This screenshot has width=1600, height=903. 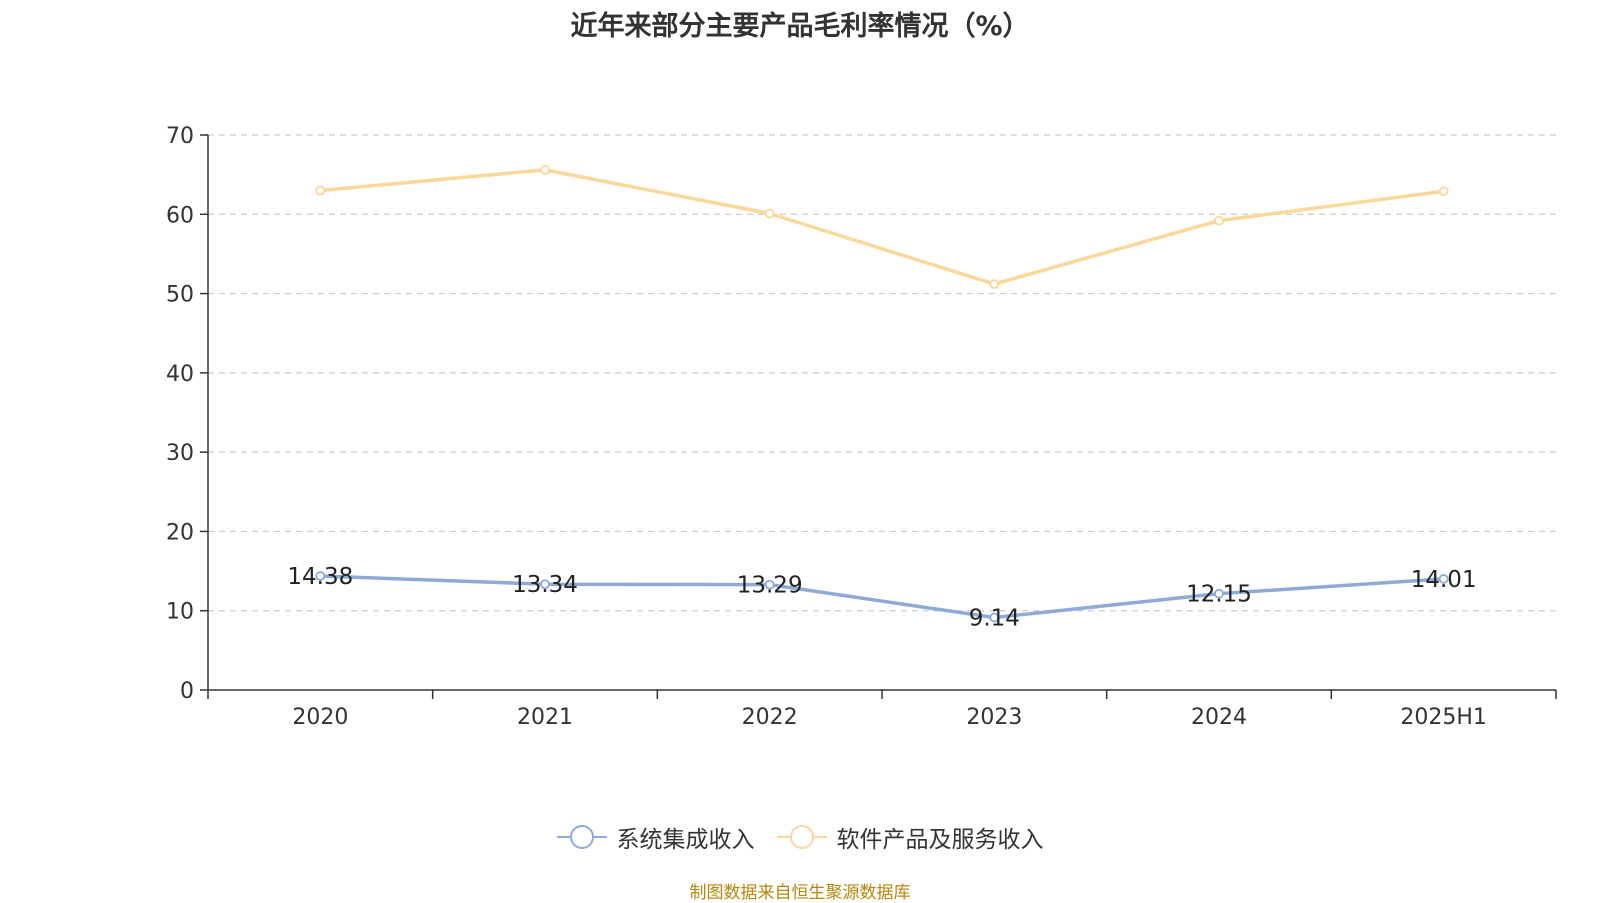 I want to click on y-tick-label: 50, so click(x=180, y=295).